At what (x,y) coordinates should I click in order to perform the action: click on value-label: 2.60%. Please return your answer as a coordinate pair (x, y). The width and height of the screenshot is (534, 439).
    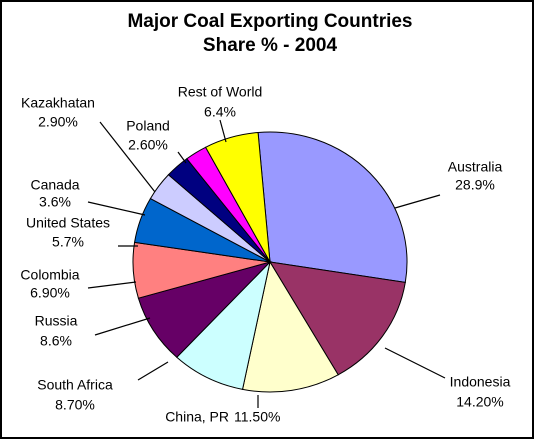
    Looking at the image, I should click on (148, 145).